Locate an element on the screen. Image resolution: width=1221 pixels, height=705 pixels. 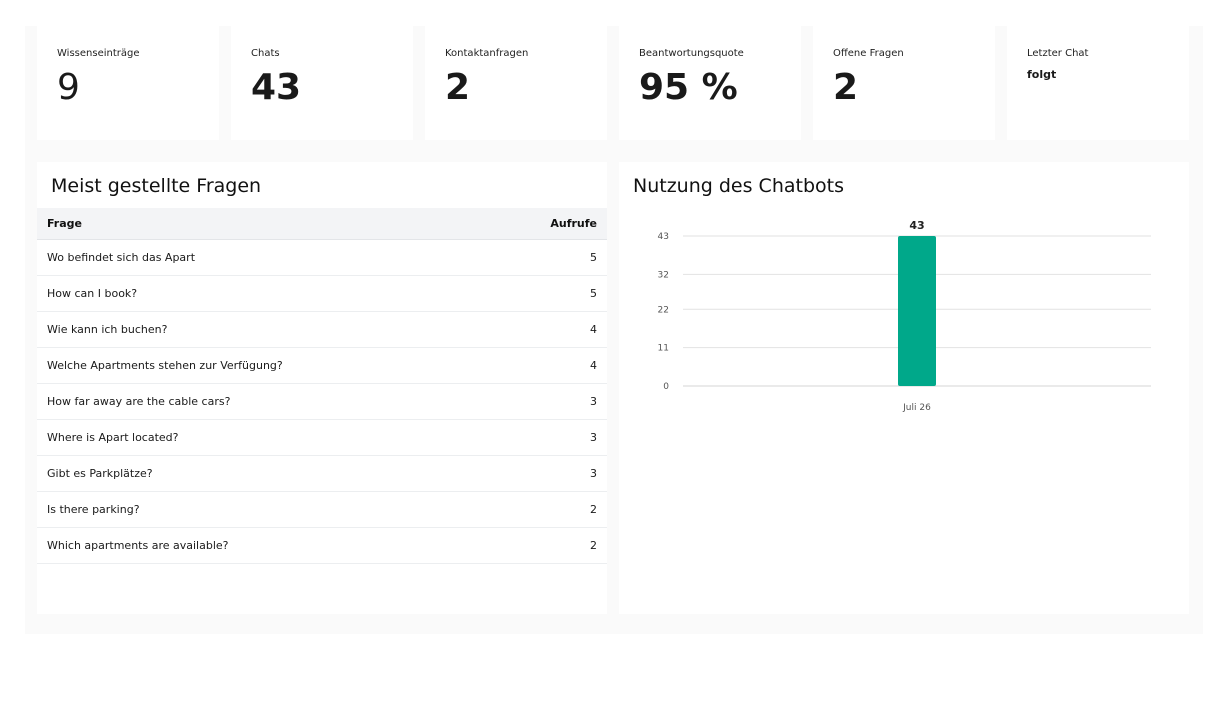
bar-data-label: 43 is located at coordinates (916, 225).